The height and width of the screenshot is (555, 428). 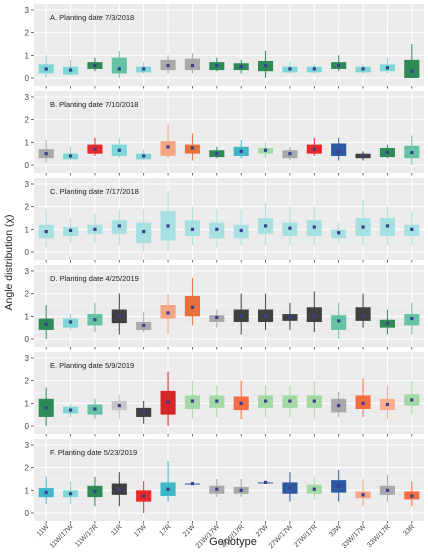 What do you see at coordinates (140, 530) in the screenshot?
I see `x-tick-label: 17W` at bounding box center [140, 530].